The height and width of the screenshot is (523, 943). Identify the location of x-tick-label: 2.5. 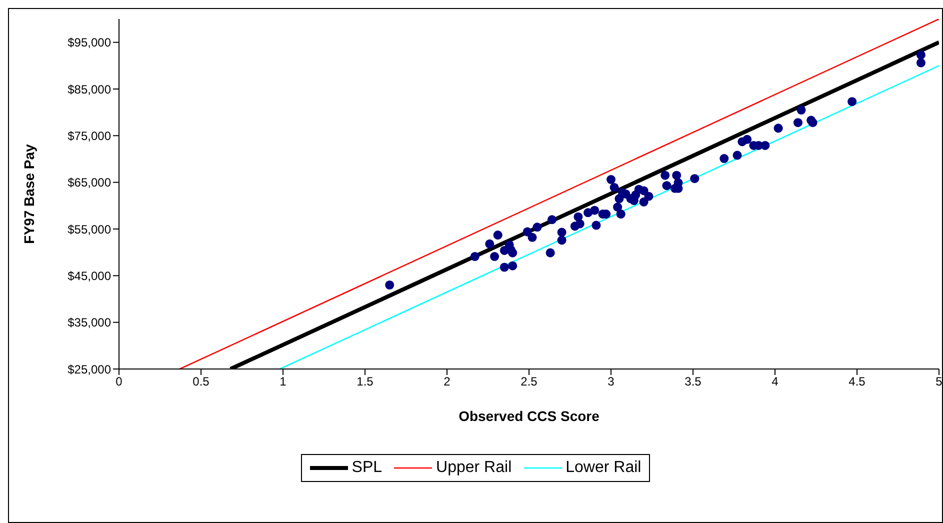
(529, 381).